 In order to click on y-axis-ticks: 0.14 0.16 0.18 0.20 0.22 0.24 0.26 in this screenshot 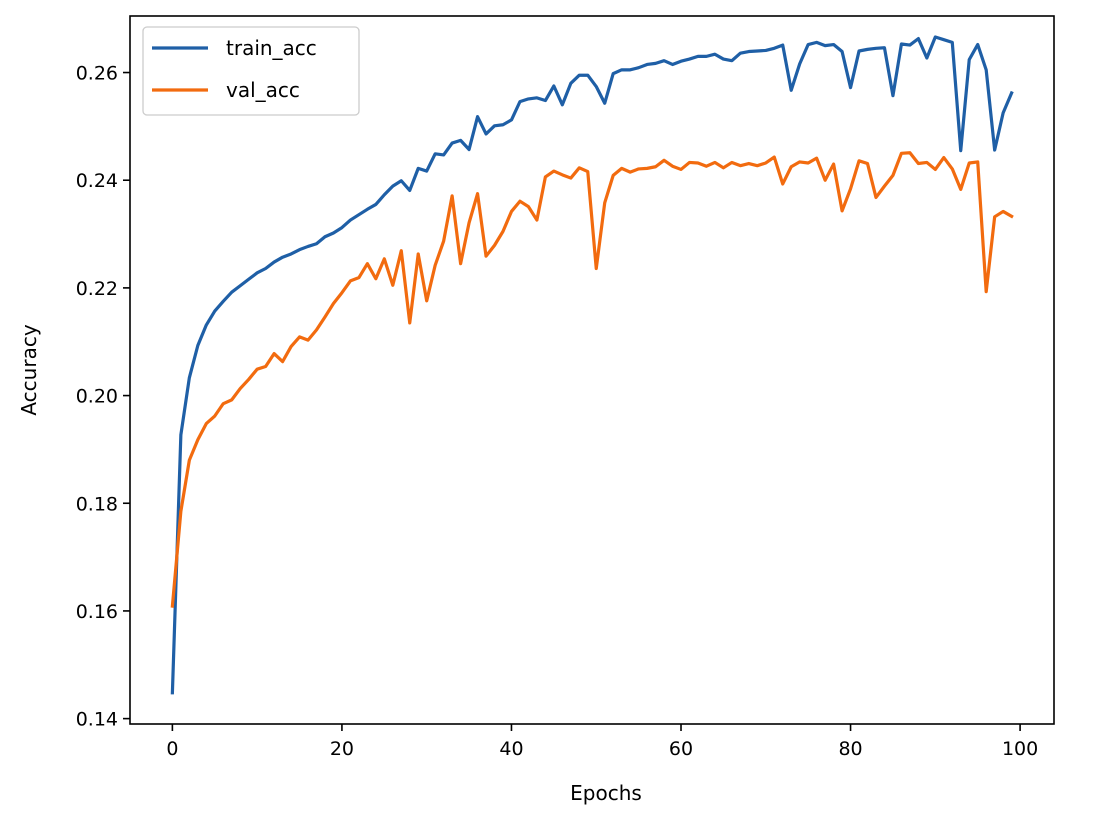, I will do `click(103, 397)`.